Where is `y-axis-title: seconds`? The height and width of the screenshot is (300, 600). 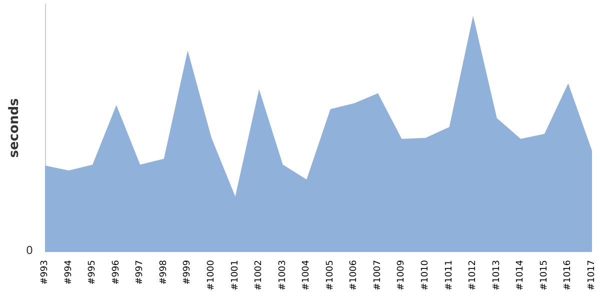 y-axis-title: seconds is located at coordinates (14, 128).